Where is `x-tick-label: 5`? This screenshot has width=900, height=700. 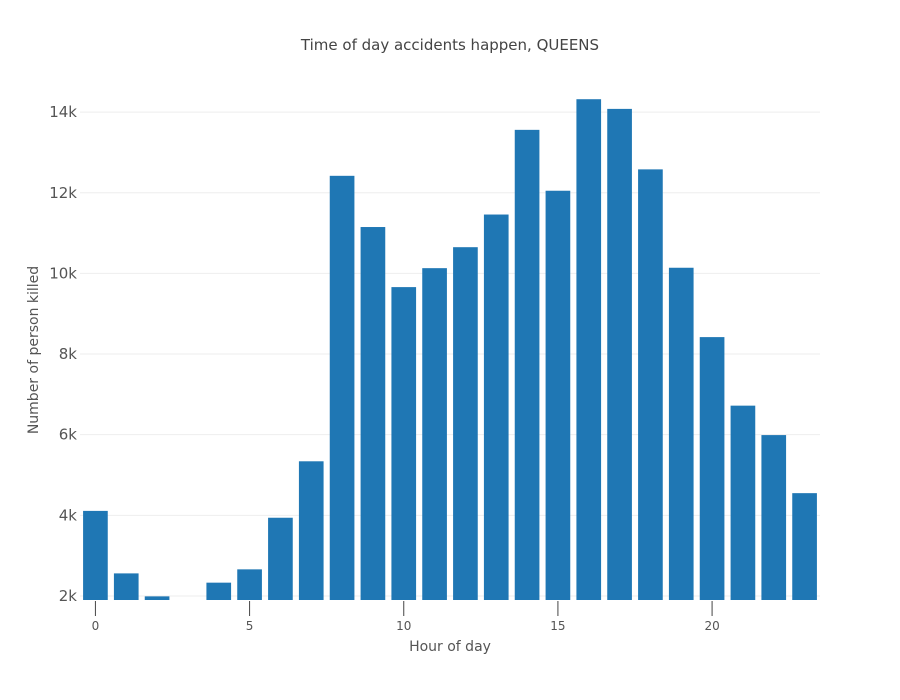 x-tick-label: 5 is located at coordinates (250, 626).